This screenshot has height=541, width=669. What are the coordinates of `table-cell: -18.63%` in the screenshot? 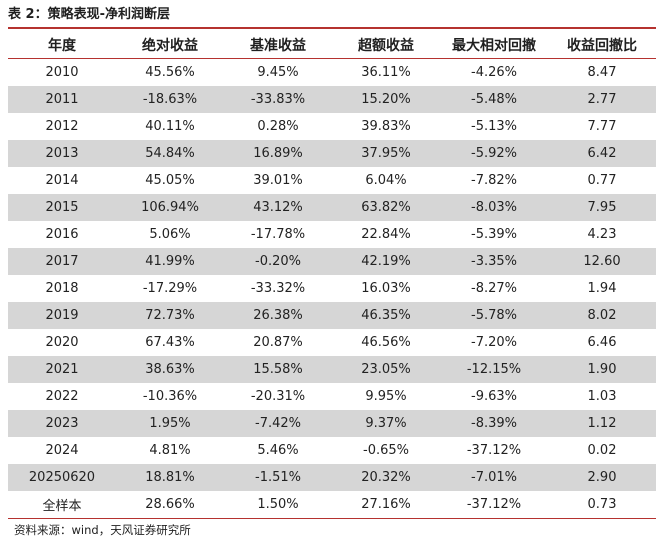 It's located at (170, 99).